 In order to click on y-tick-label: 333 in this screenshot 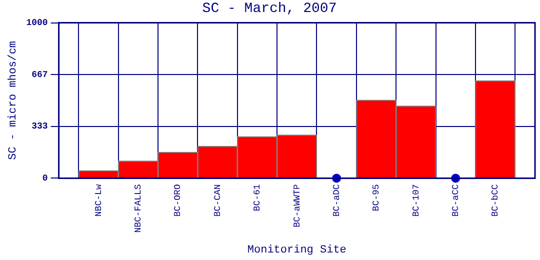, I will do `click(40, 127)`.